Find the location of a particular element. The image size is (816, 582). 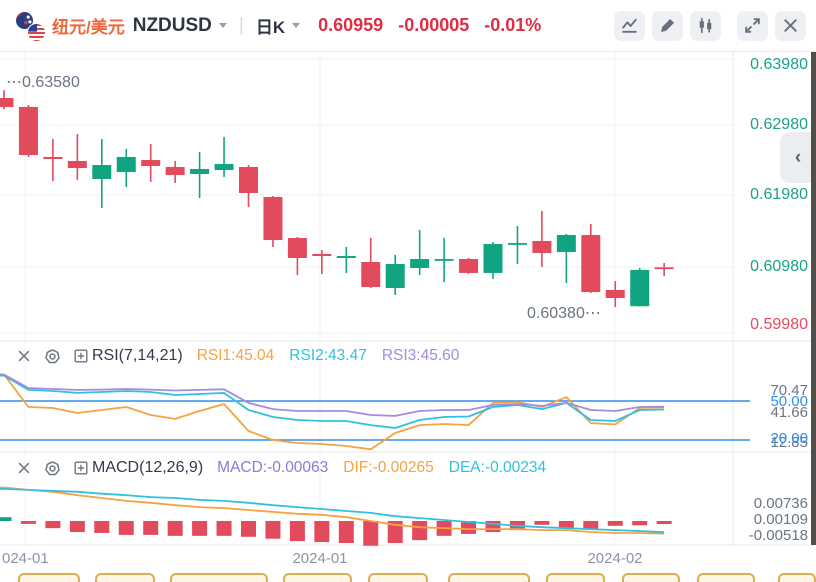

indicator-line-icon is located at coordinates (629, 25).